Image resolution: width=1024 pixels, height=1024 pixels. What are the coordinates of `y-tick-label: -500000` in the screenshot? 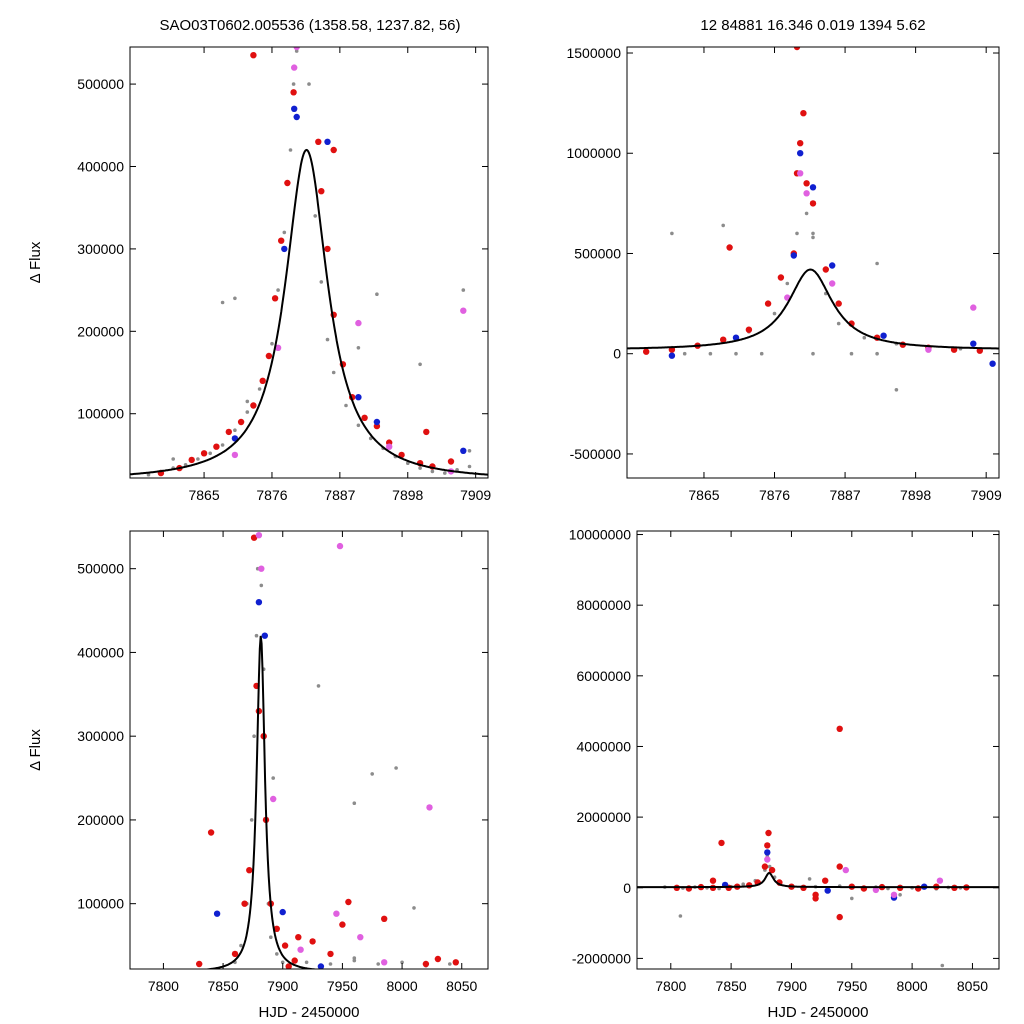 It's located at (596, 454).